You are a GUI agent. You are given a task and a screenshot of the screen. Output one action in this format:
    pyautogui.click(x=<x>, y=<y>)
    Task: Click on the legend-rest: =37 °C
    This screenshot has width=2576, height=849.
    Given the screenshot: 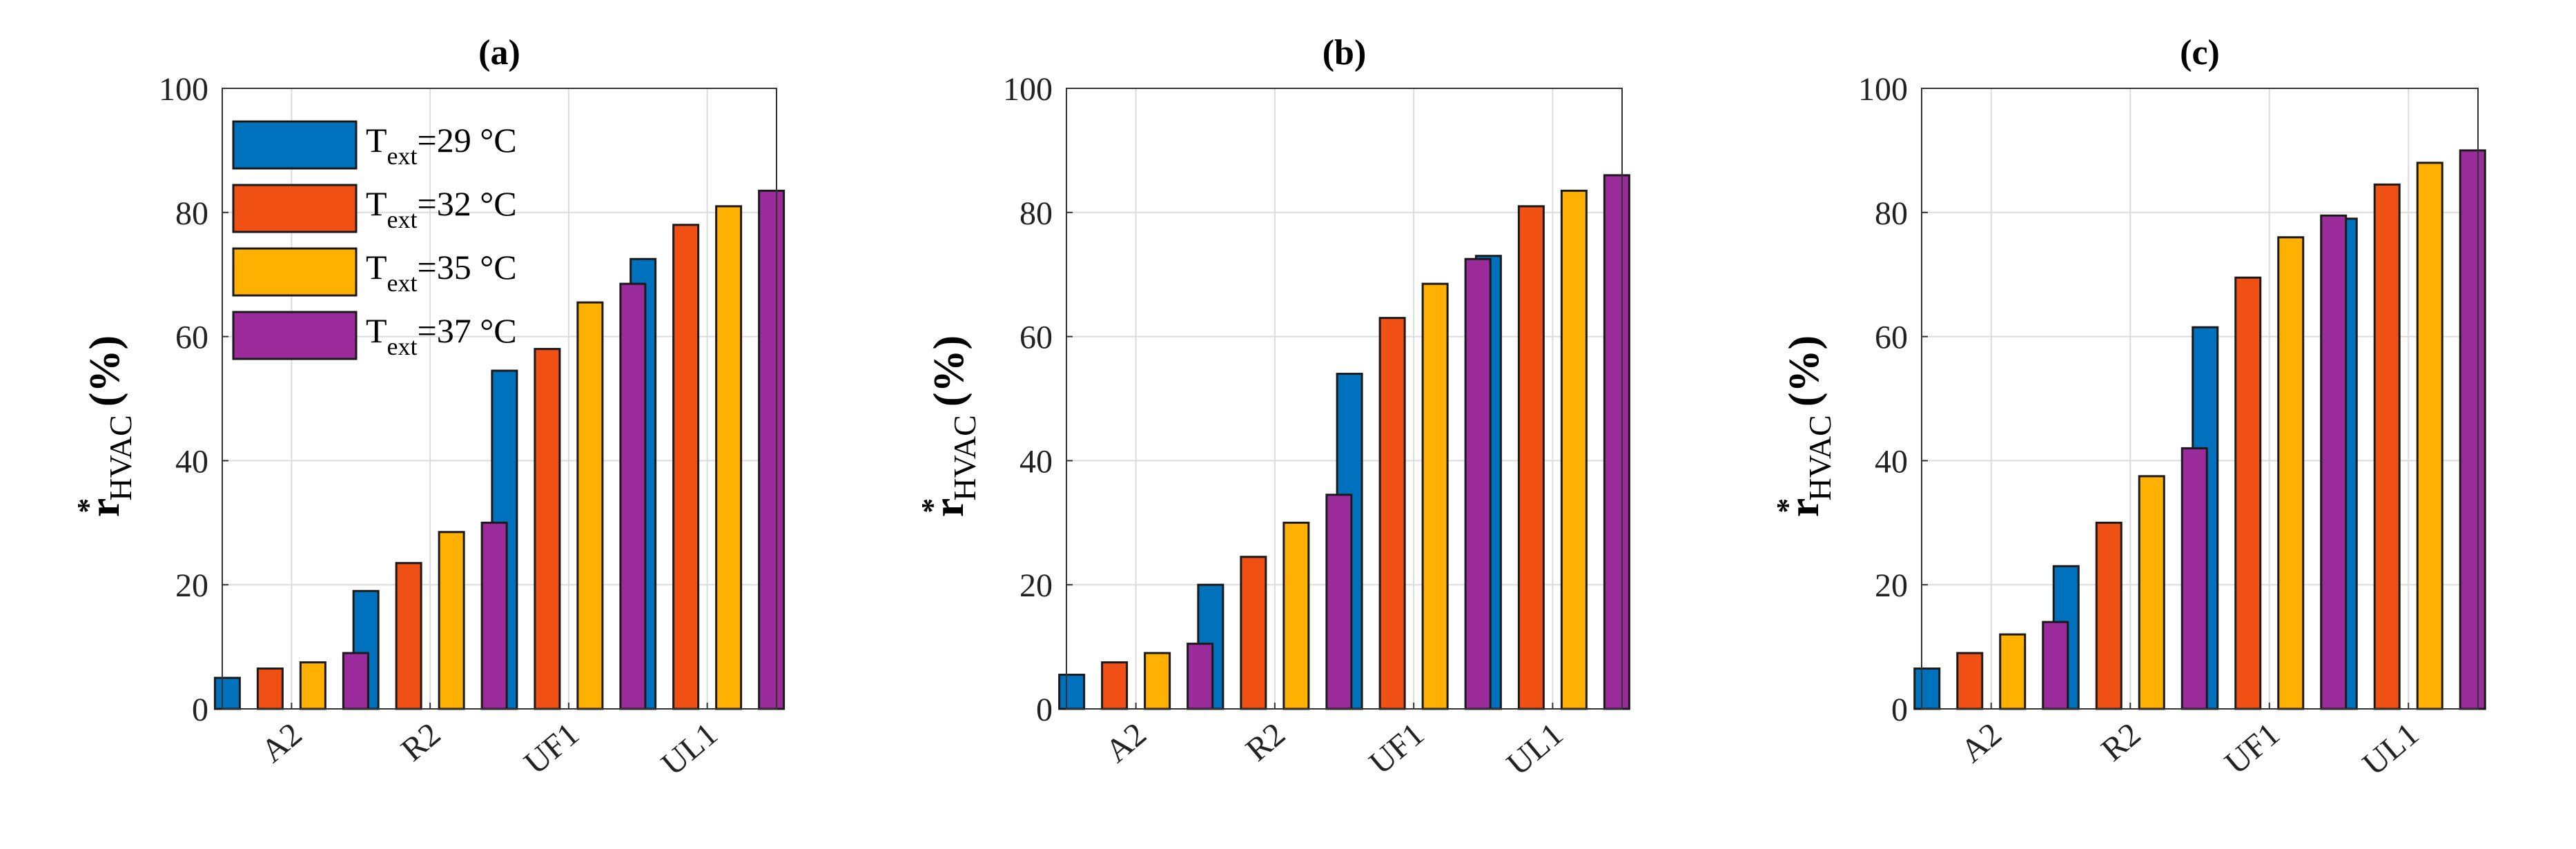 What is the action you would take?
    pyautogui.click(x=467, y=330)
    